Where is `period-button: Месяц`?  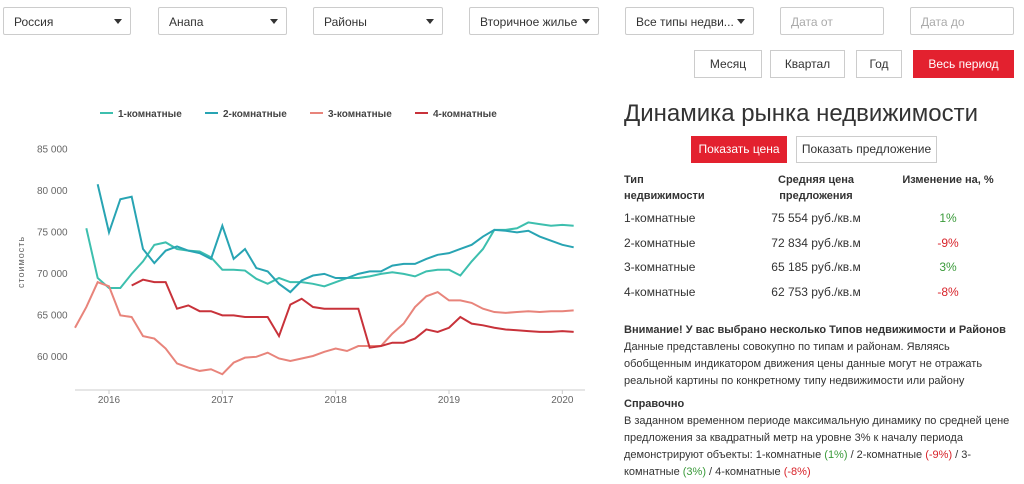 period-button: Месяц is located at coordinates (728, 64).